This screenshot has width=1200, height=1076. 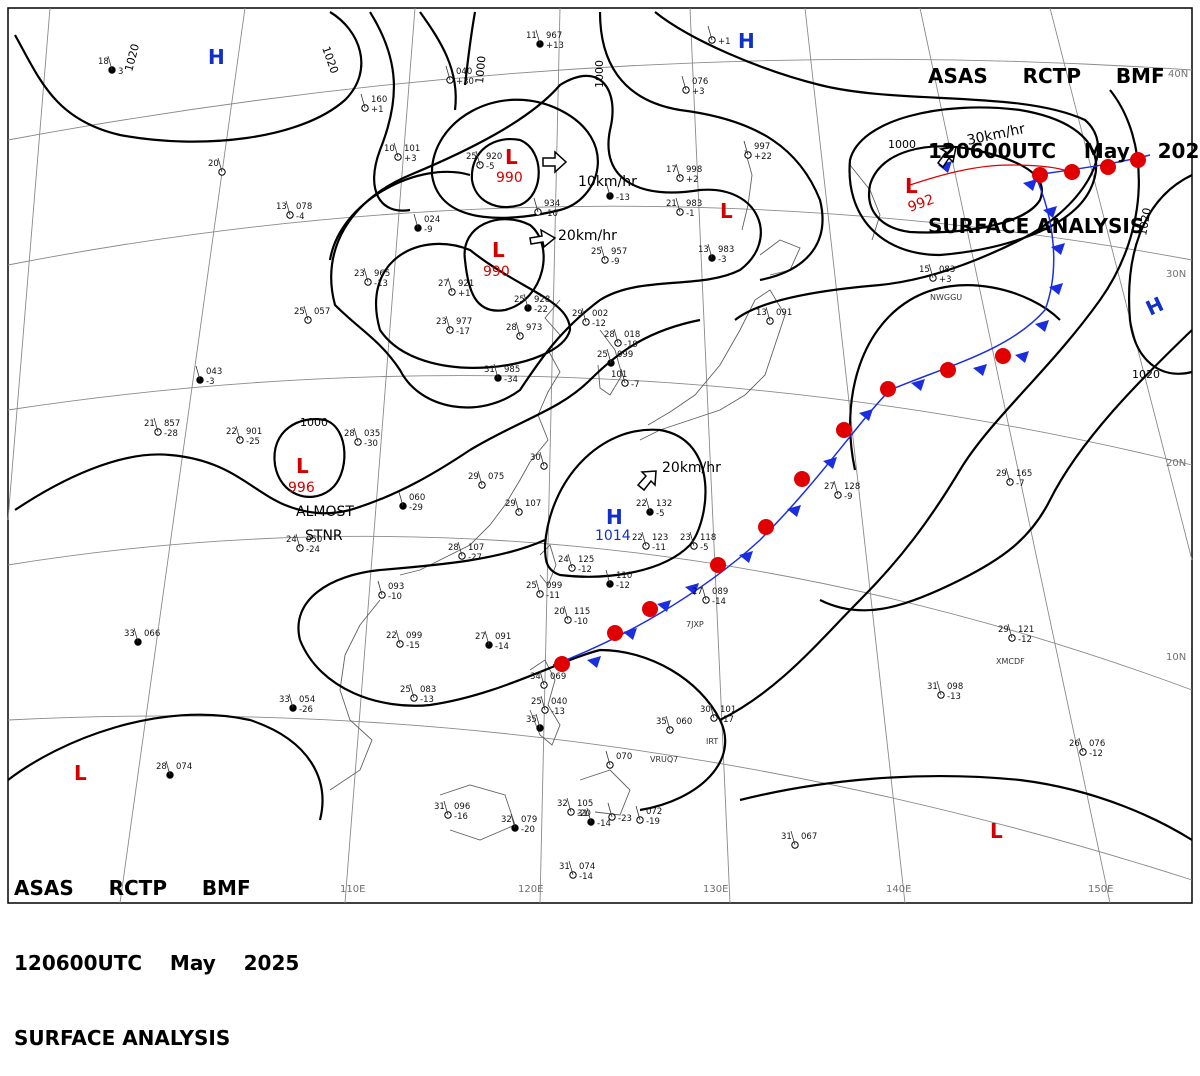 What do you see at coordinates (577, 871) in the screenshot?
I see `station-plot: 31 074-14` at bounding box center [577, 871].